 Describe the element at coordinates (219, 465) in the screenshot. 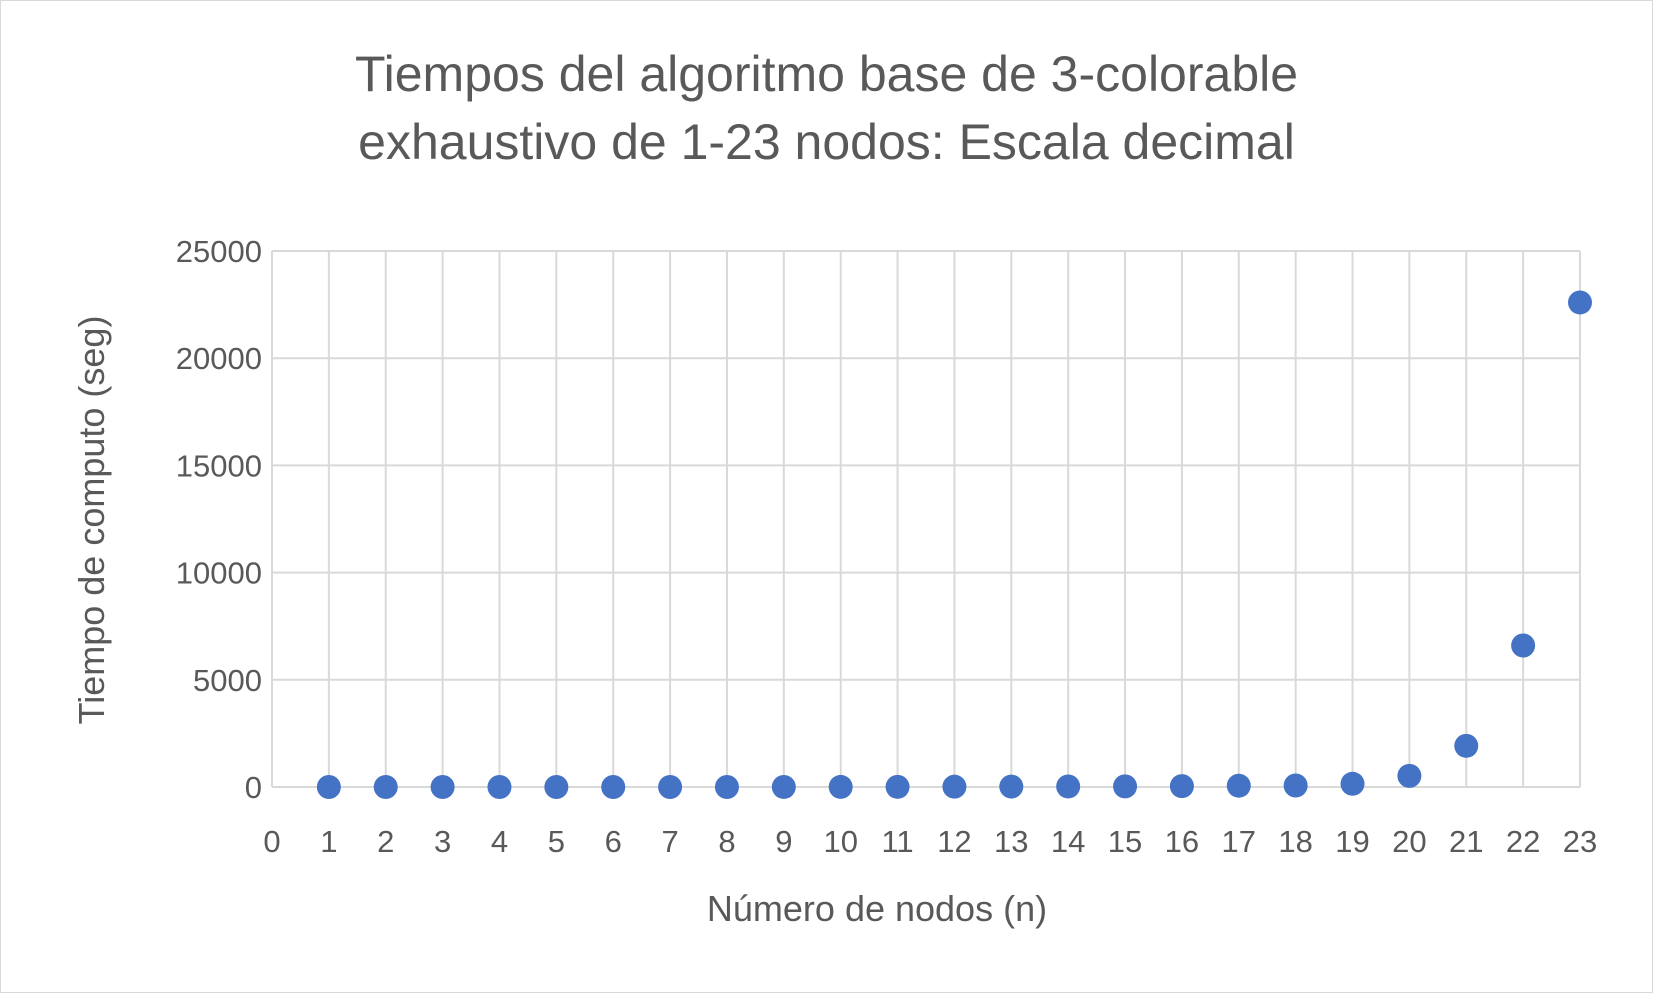

I see `y-tick-label: 15000` at that location.